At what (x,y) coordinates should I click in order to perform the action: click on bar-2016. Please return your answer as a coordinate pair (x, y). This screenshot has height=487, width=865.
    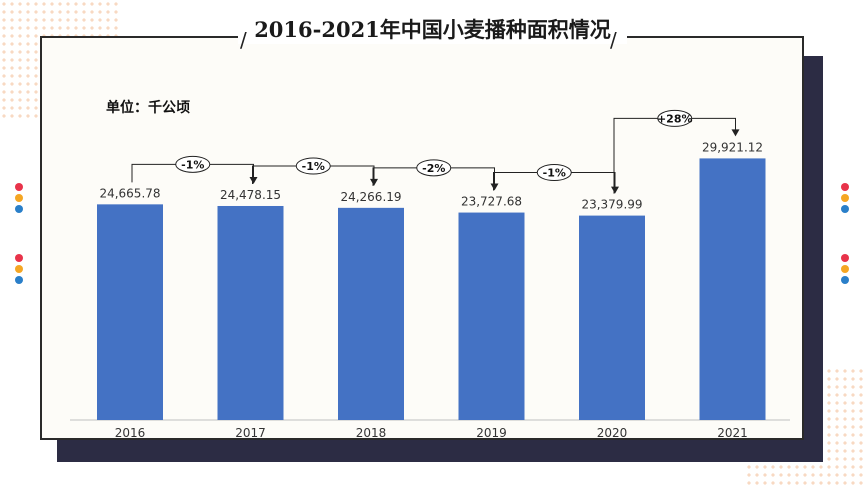
    Looking at the image, I should click on (130, 312).